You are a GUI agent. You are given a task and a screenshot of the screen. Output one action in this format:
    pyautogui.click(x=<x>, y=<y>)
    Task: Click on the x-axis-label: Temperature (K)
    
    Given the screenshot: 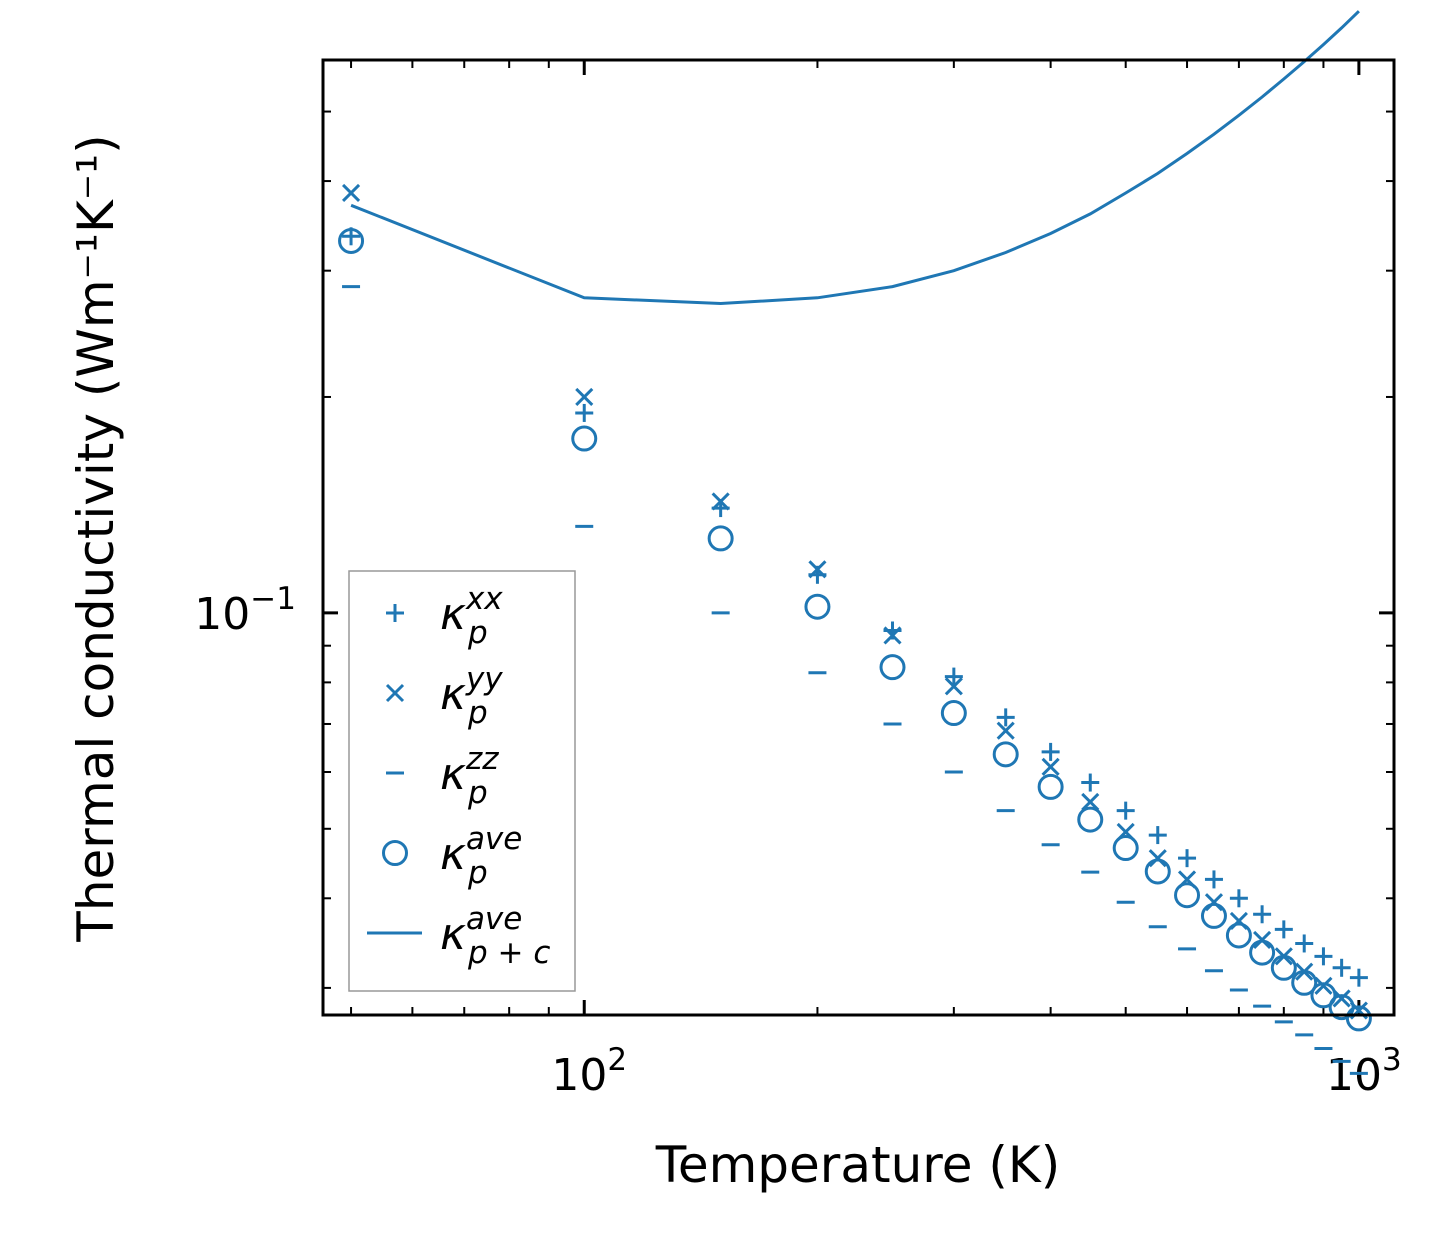 What is the action you would take?
    pyautogui.click(x=857, y=1165)
    